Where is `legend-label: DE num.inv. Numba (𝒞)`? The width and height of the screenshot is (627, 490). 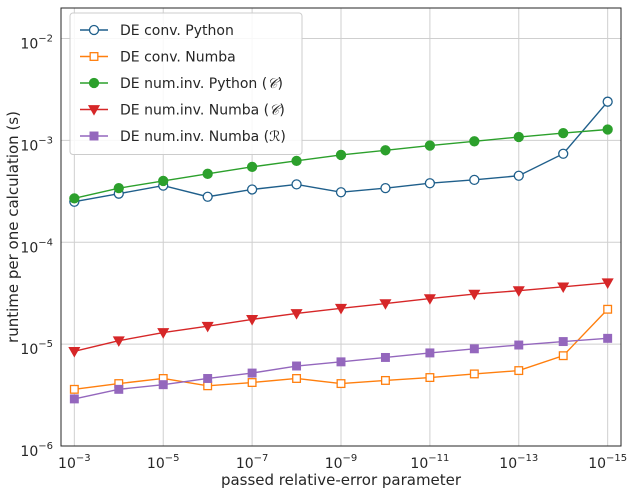
legend-label: DE num.inv. Numba (𝒞) is located at coordinates (202, 111).